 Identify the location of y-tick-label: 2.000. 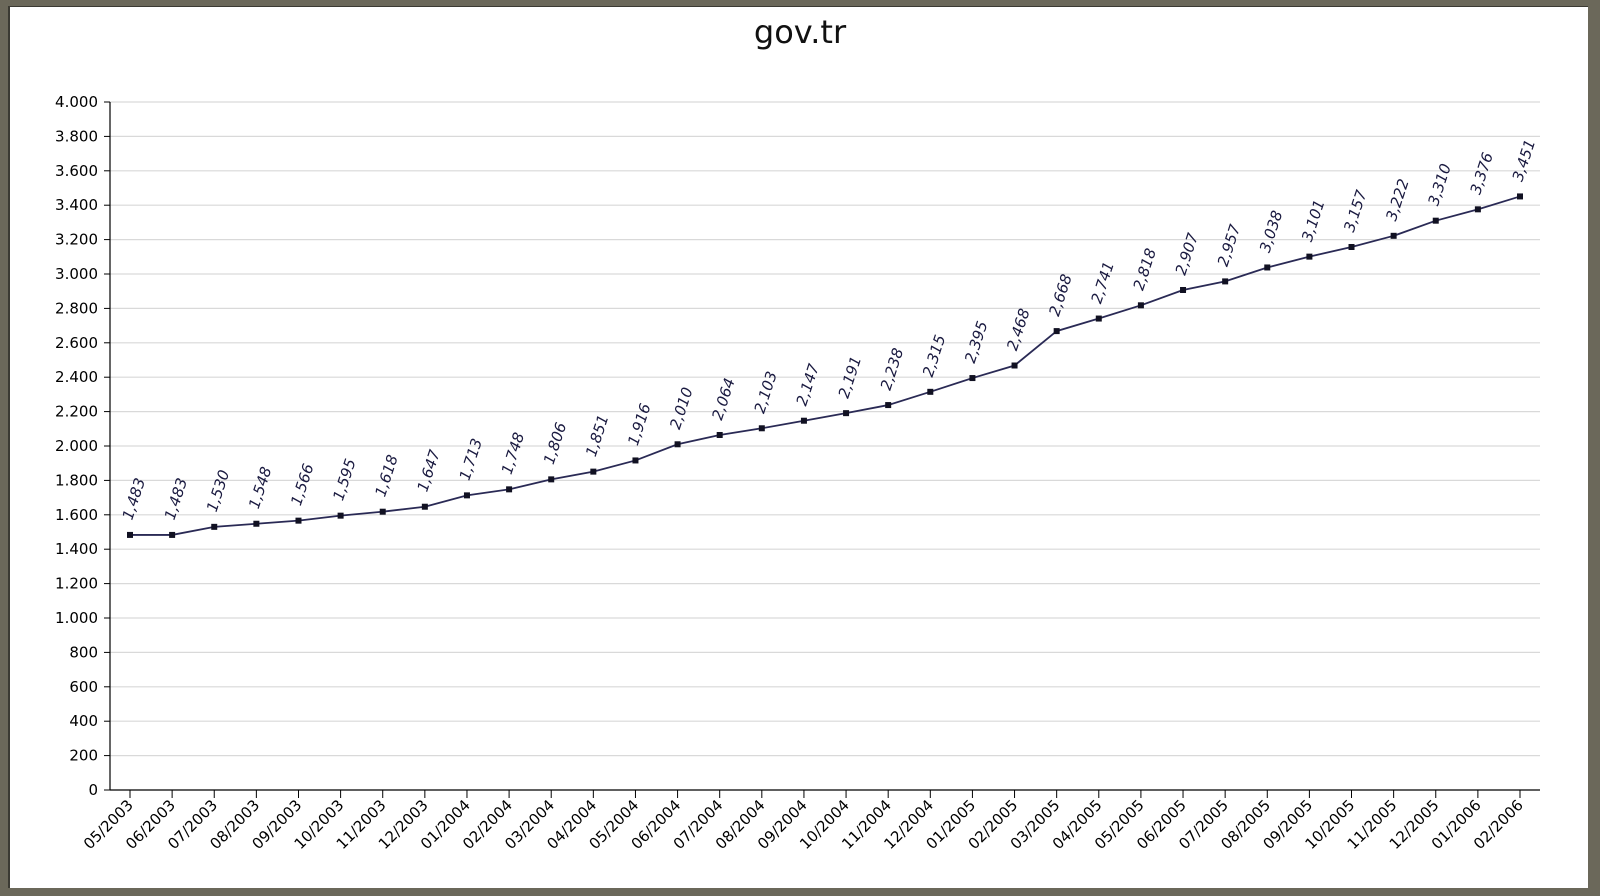
(76, 446).